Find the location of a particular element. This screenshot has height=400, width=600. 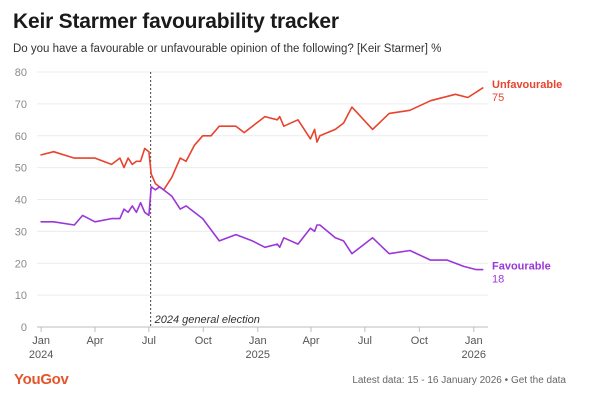

y-tick-label: 10 is located at coordinates (21, 296).